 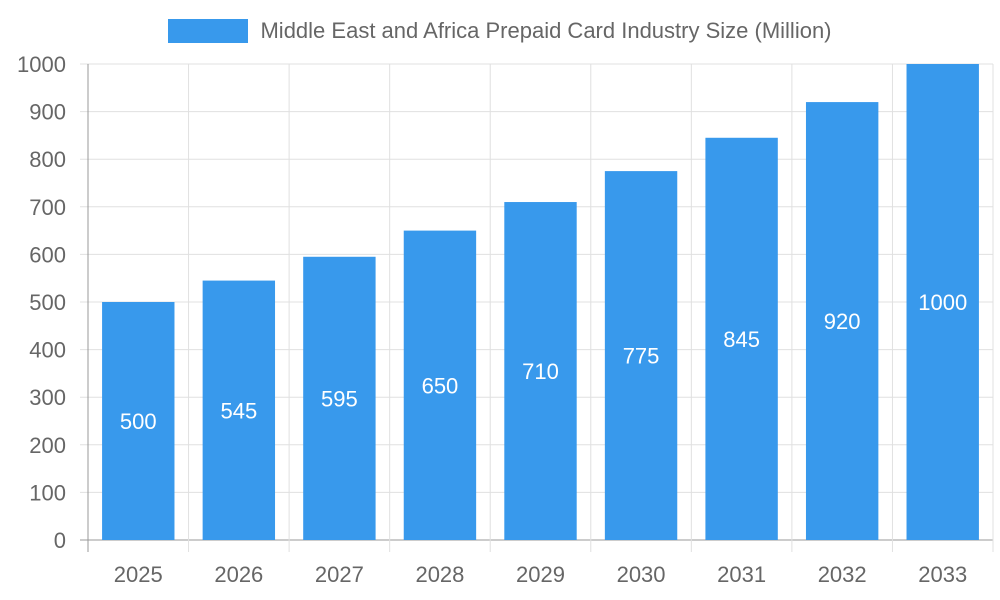 What do you see at coordinates (842, 574) in the screenshot?
I see `x-tick-label: 2032` at bounding box center [842, 574].